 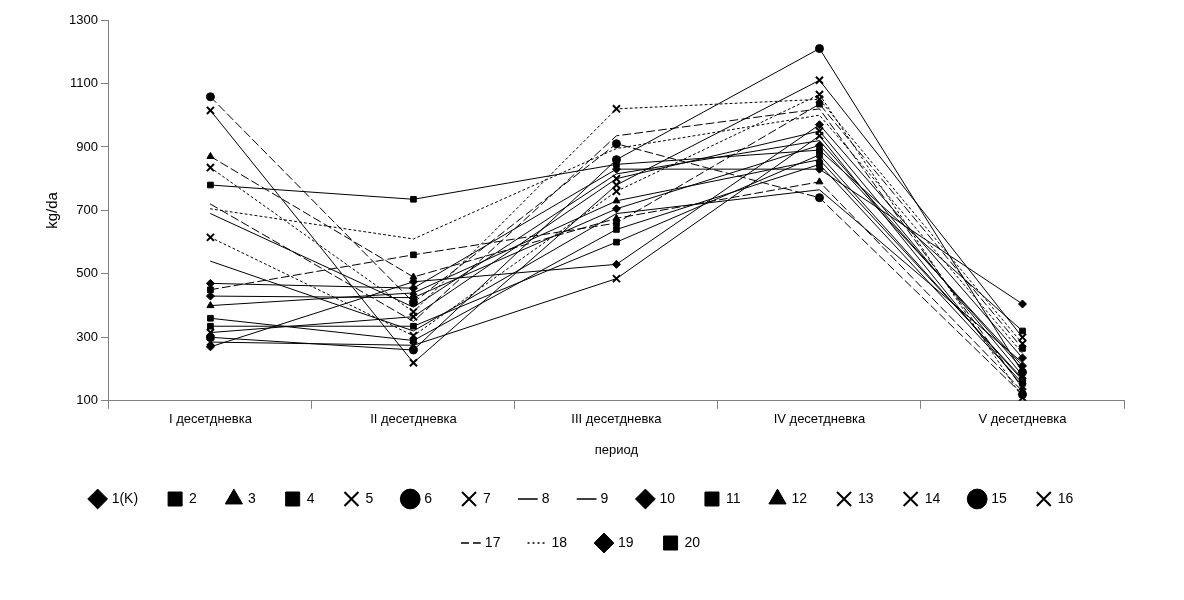 I want to click on legend-label: 15, so click(x=999, y=497).